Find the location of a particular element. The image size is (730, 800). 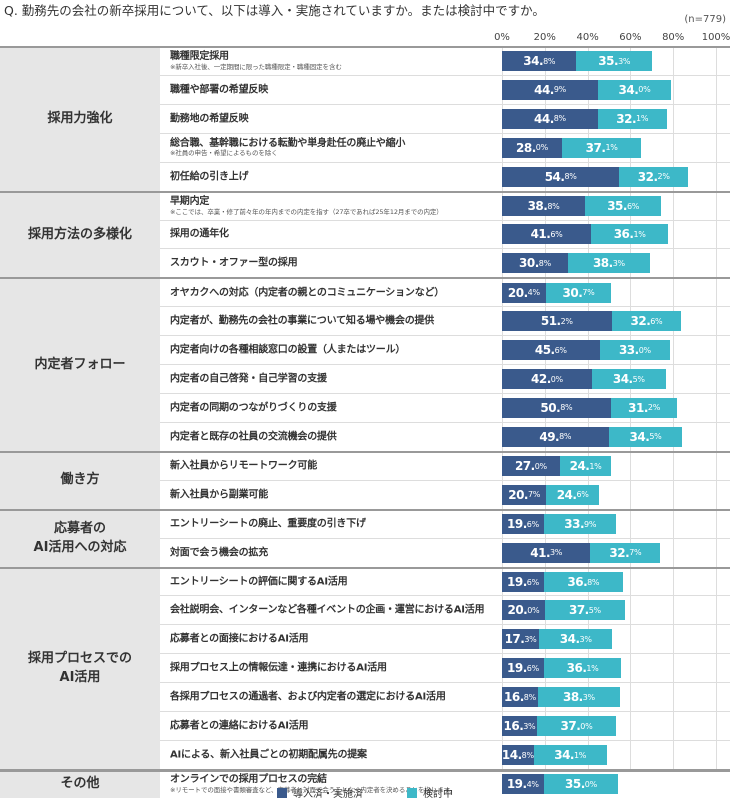

bar-row: 内定者と既存の社員の交流機会の提供 49. 8% 34. 5% is located at coordinates (445, 436).